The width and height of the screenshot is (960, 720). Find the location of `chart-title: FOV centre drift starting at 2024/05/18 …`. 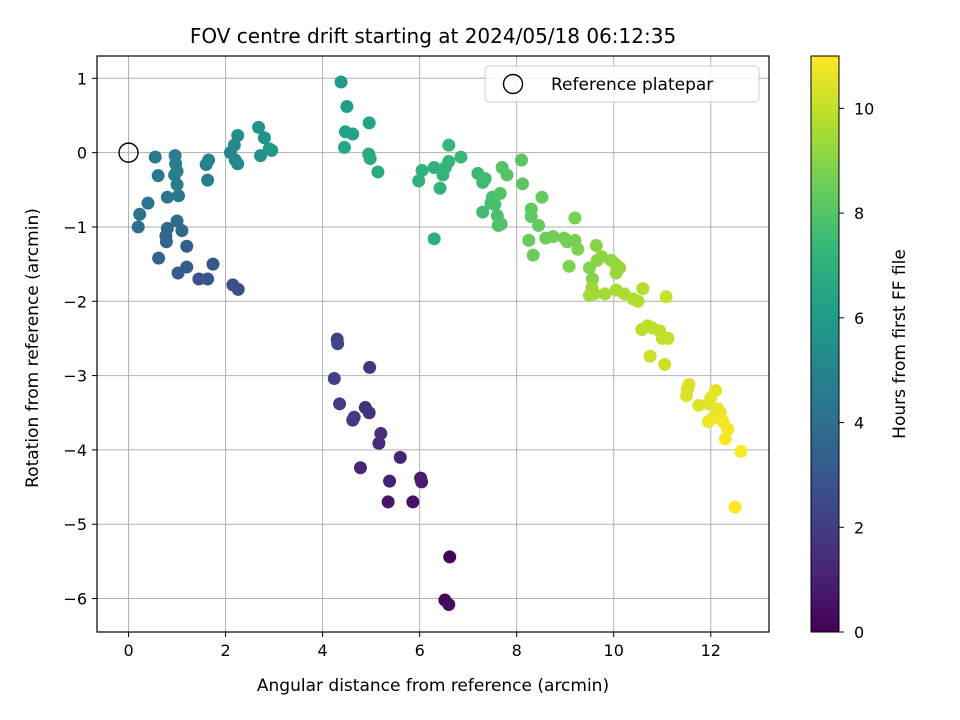

chart-title: FOV centre drift starting at 2024/05/18 … is located at coordinates (433, 36).